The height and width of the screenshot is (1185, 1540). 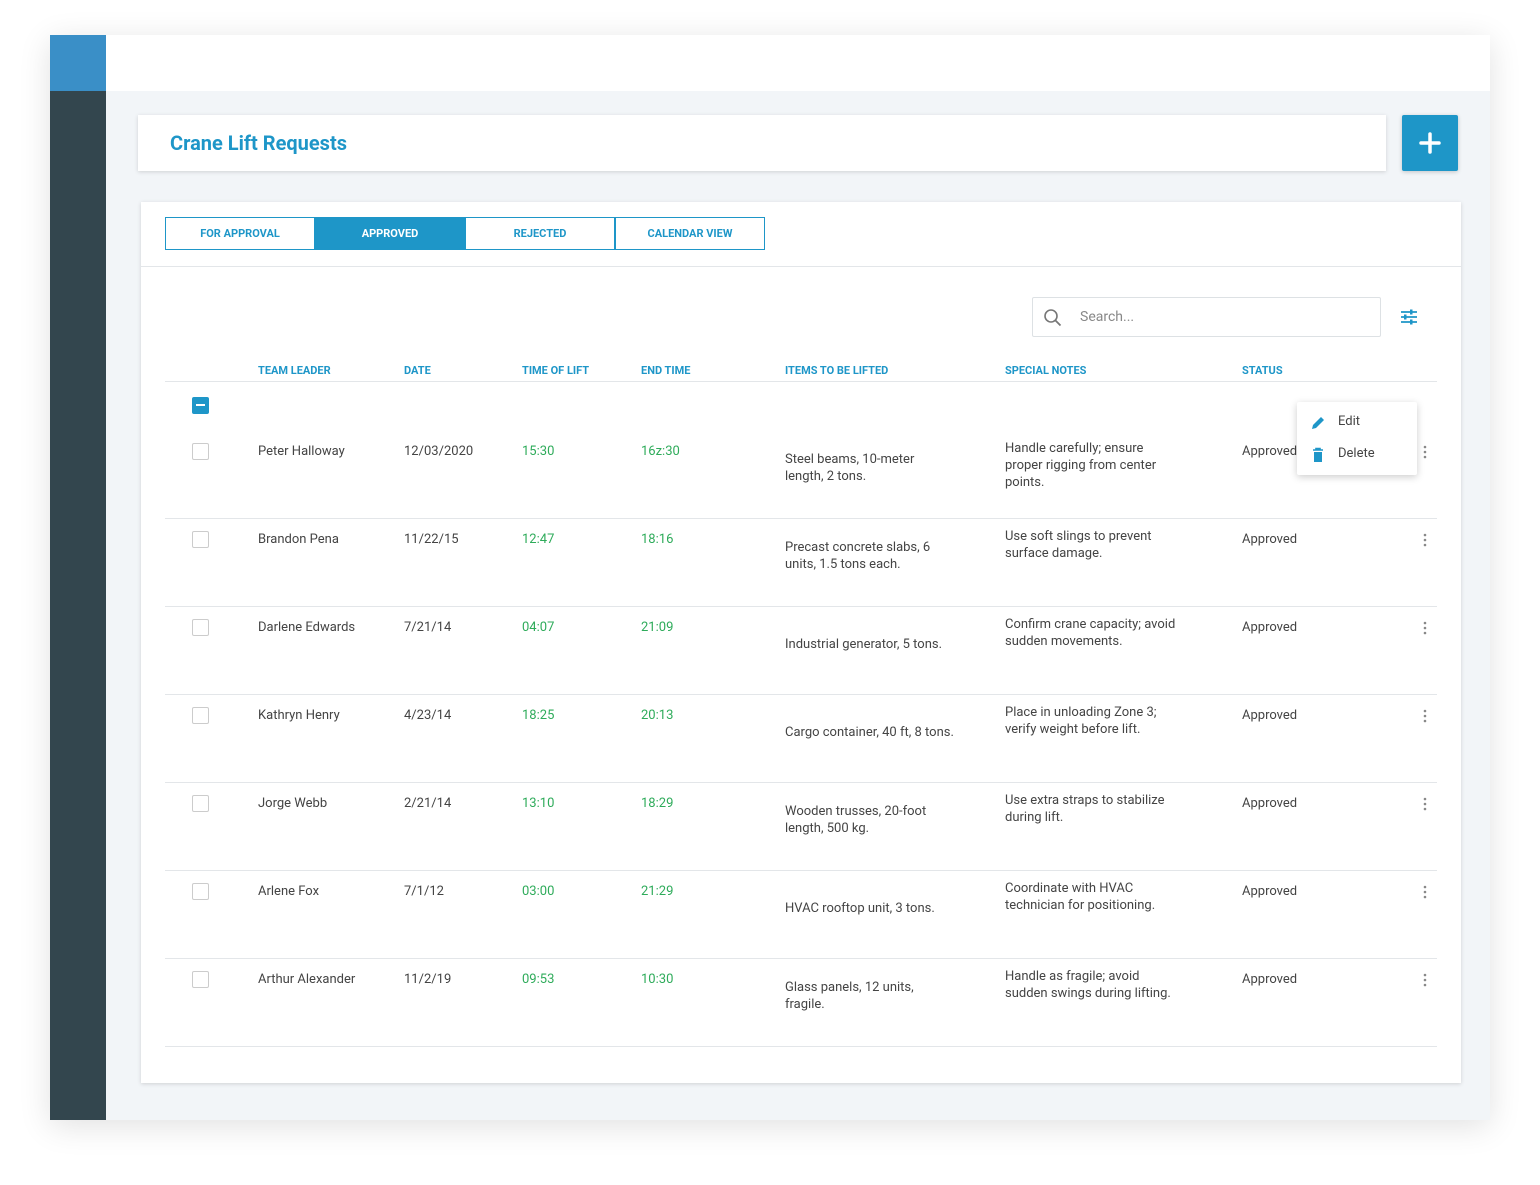 I want to click on cell: 04:07, so click(x=538, y=627).